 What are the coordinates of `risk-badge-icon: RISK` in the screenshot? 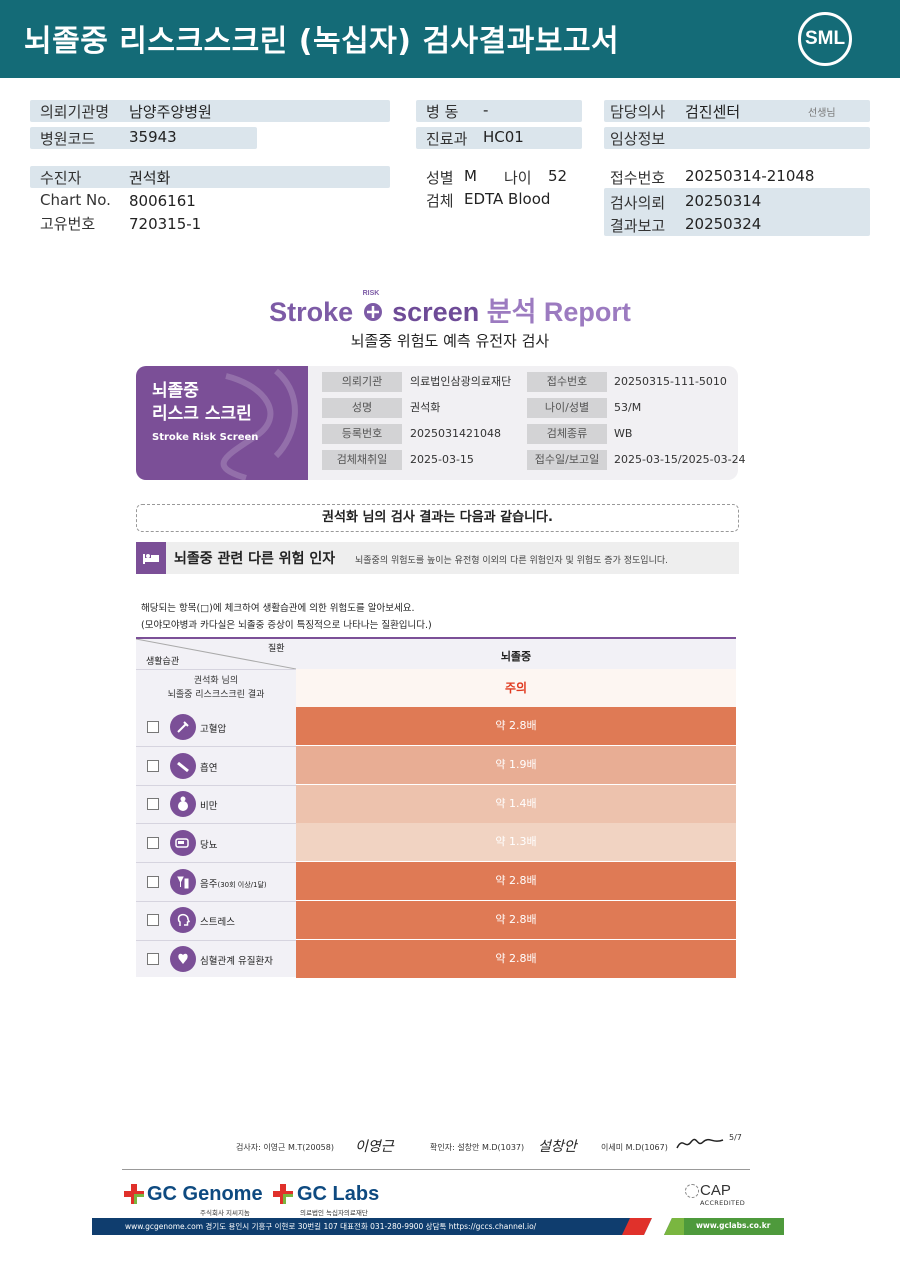 It's located at (373, 306).